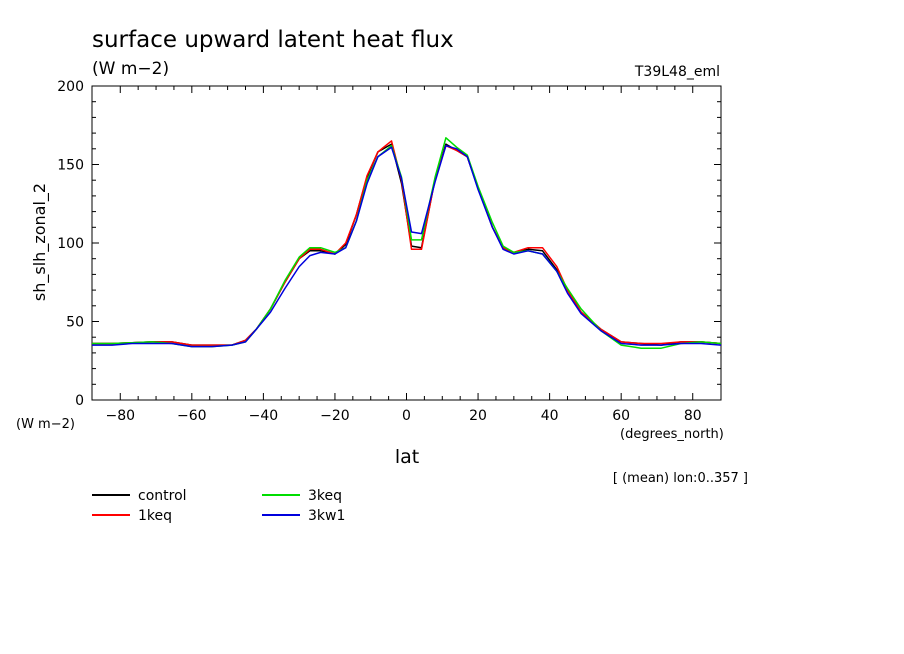 The image size is (904, 654). What do you see at coordinates (407, 457) in the screenshot?
I see `x-axis-label: lat` at bounding box center [407, 457].